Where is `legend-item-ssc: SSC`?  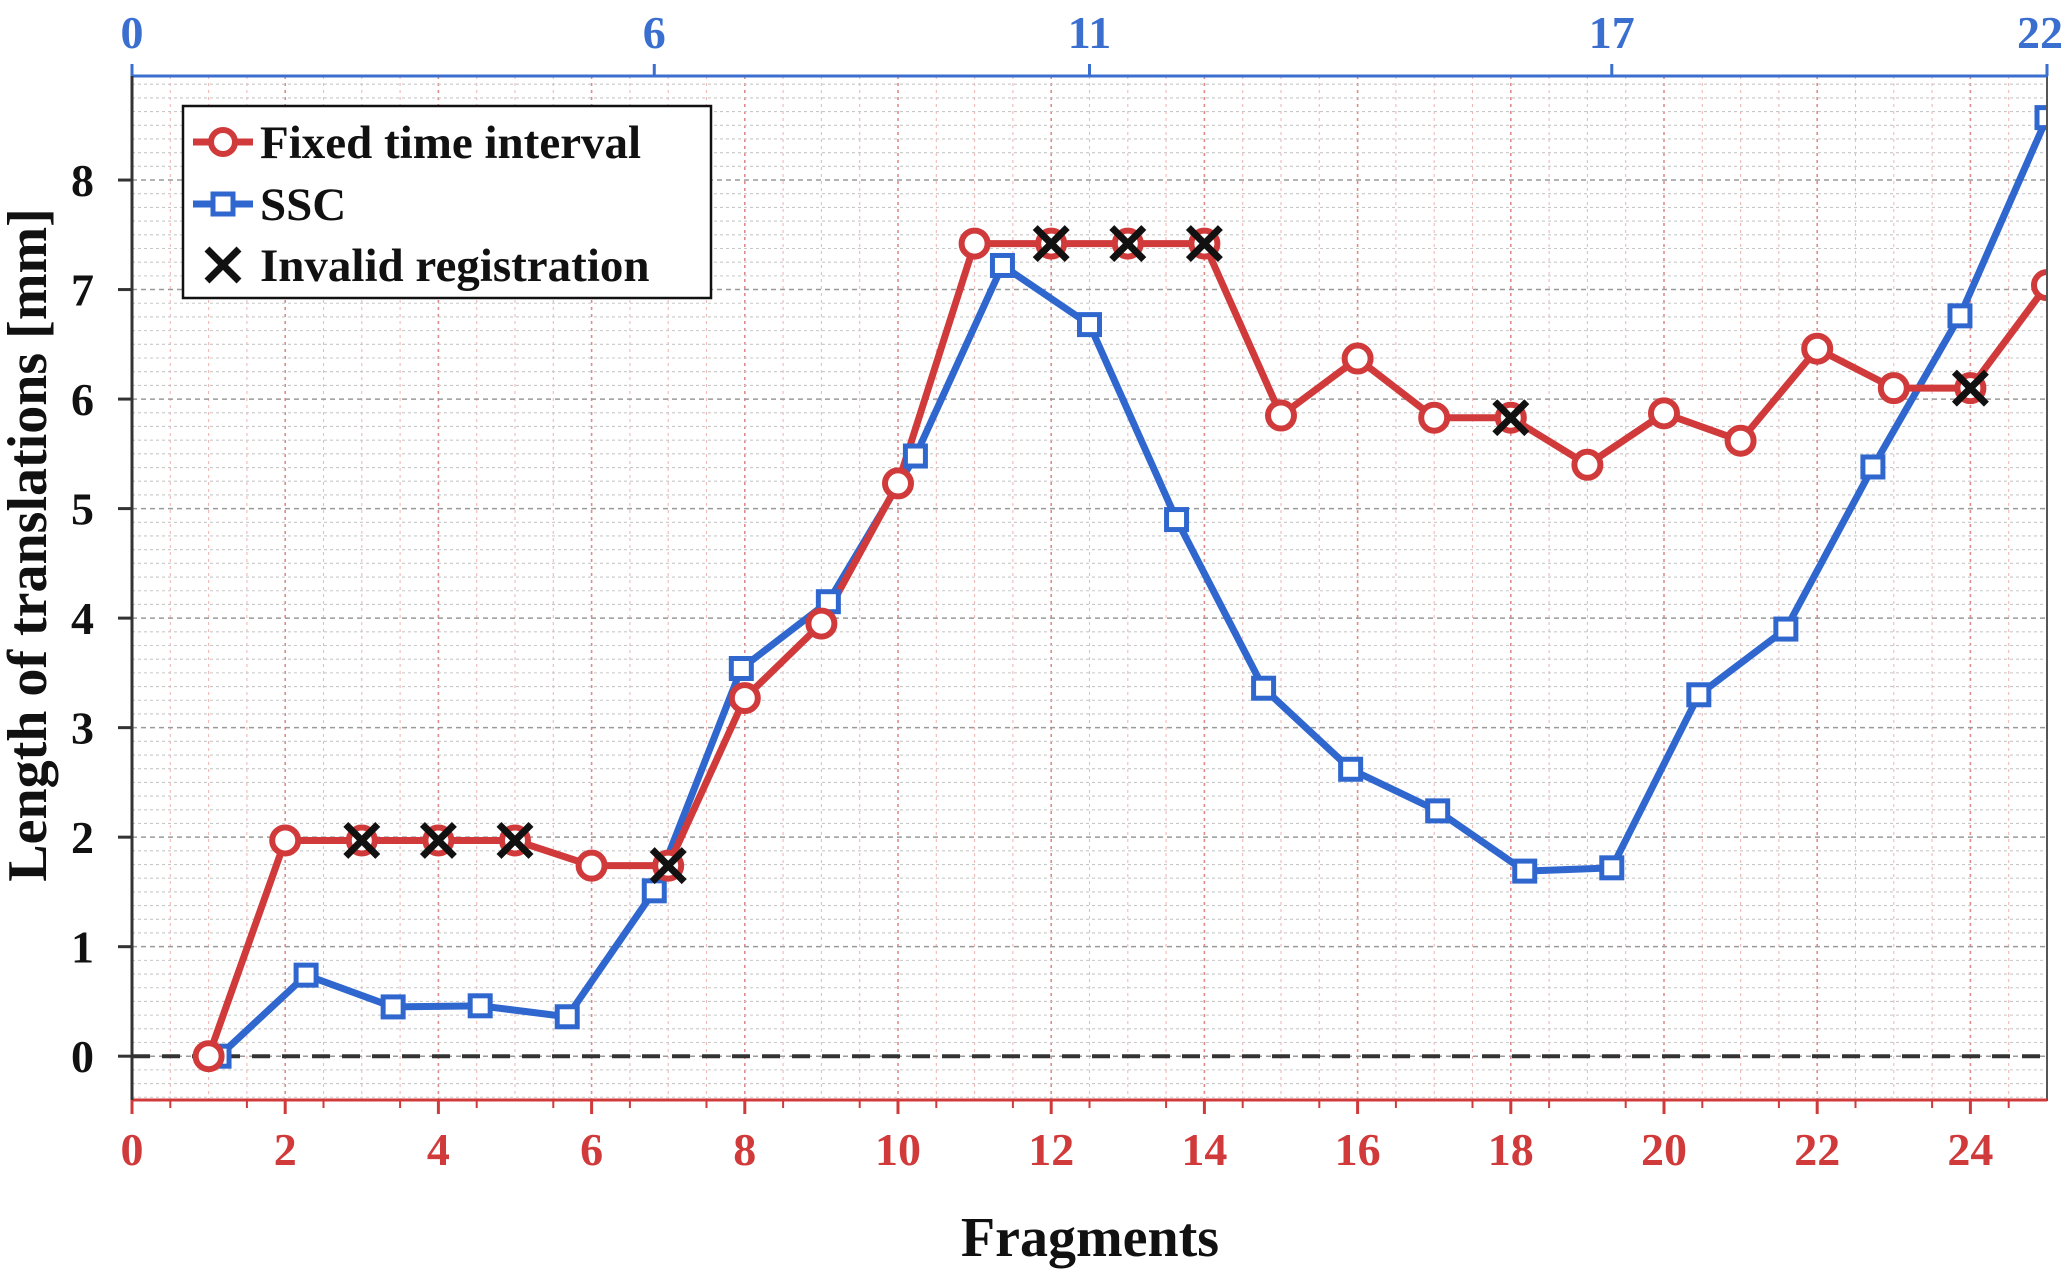 legend-item-ssc: SSC is located at coordinates (269, 205).